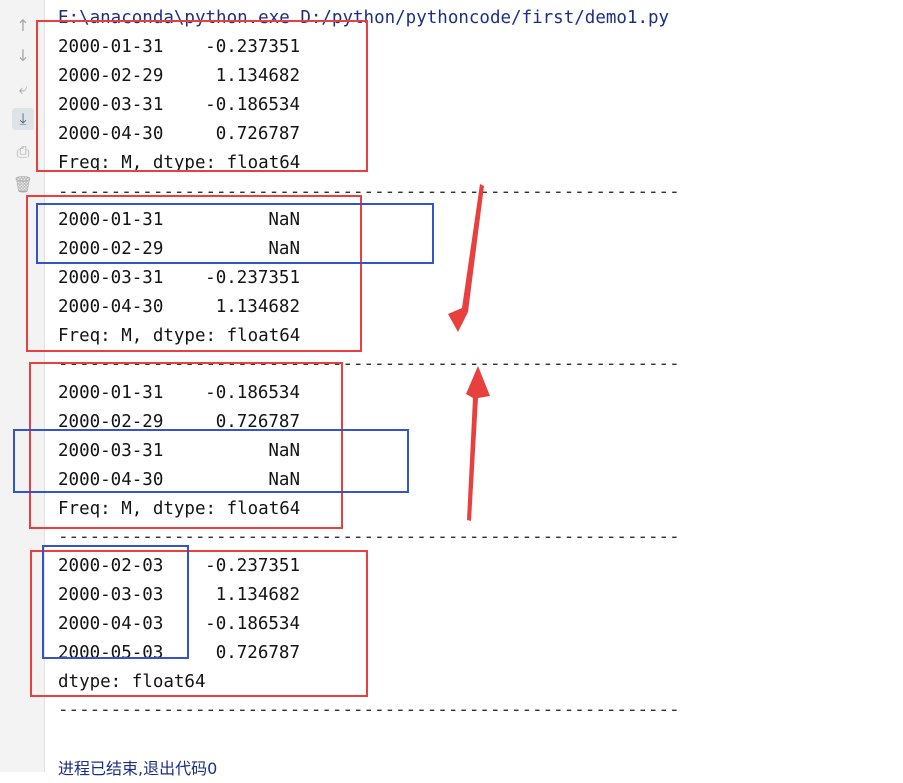 The width and height of the screenshot is (903, 783). Describe the element at coordinates (22, 386) in the screenshot. I see `console-toolbar: ↑ ↓ ⤶ ⤓ ⎙ 🗑` at that location.